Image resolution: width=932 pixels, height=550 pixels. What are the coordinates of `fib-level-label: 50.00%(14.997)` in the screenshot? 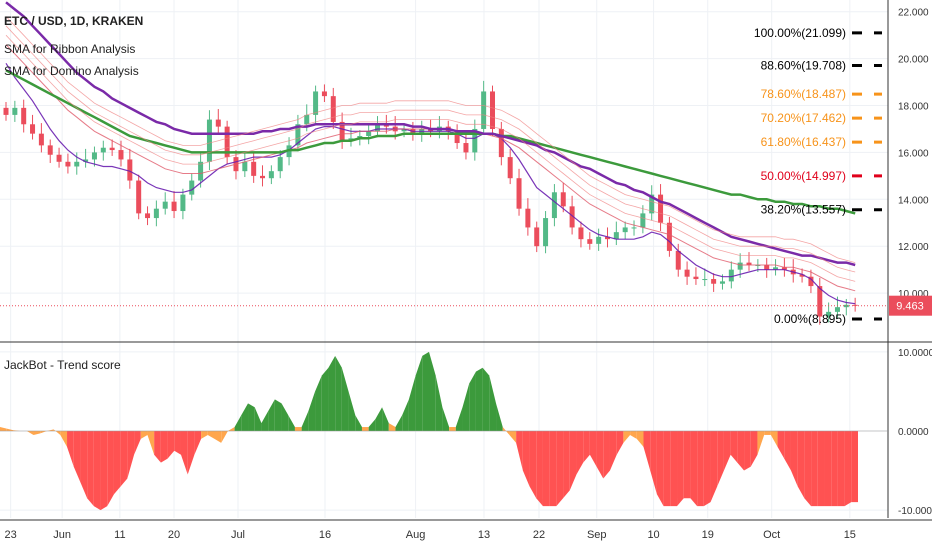 It's located at (803, 176).